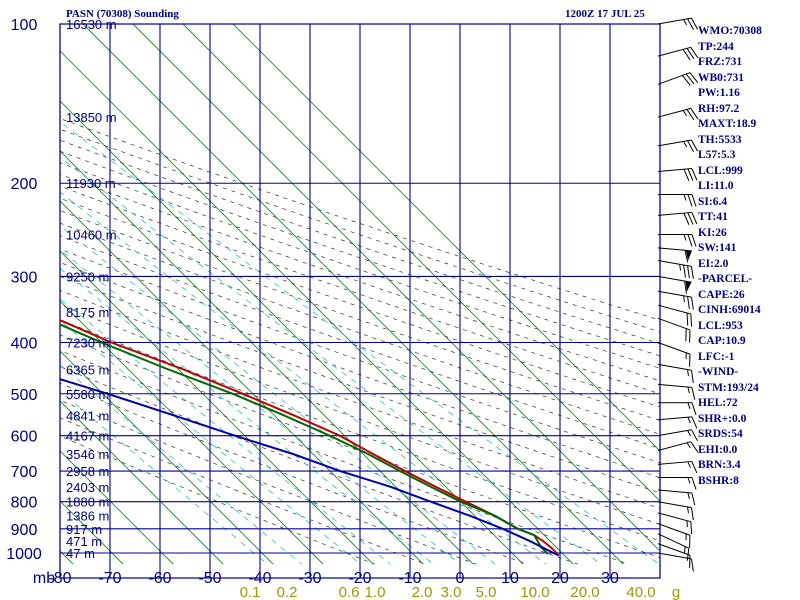 The width and height of the screenshot is (800, 600). I want to click on dry-adiabat-line, so click(218, 500).